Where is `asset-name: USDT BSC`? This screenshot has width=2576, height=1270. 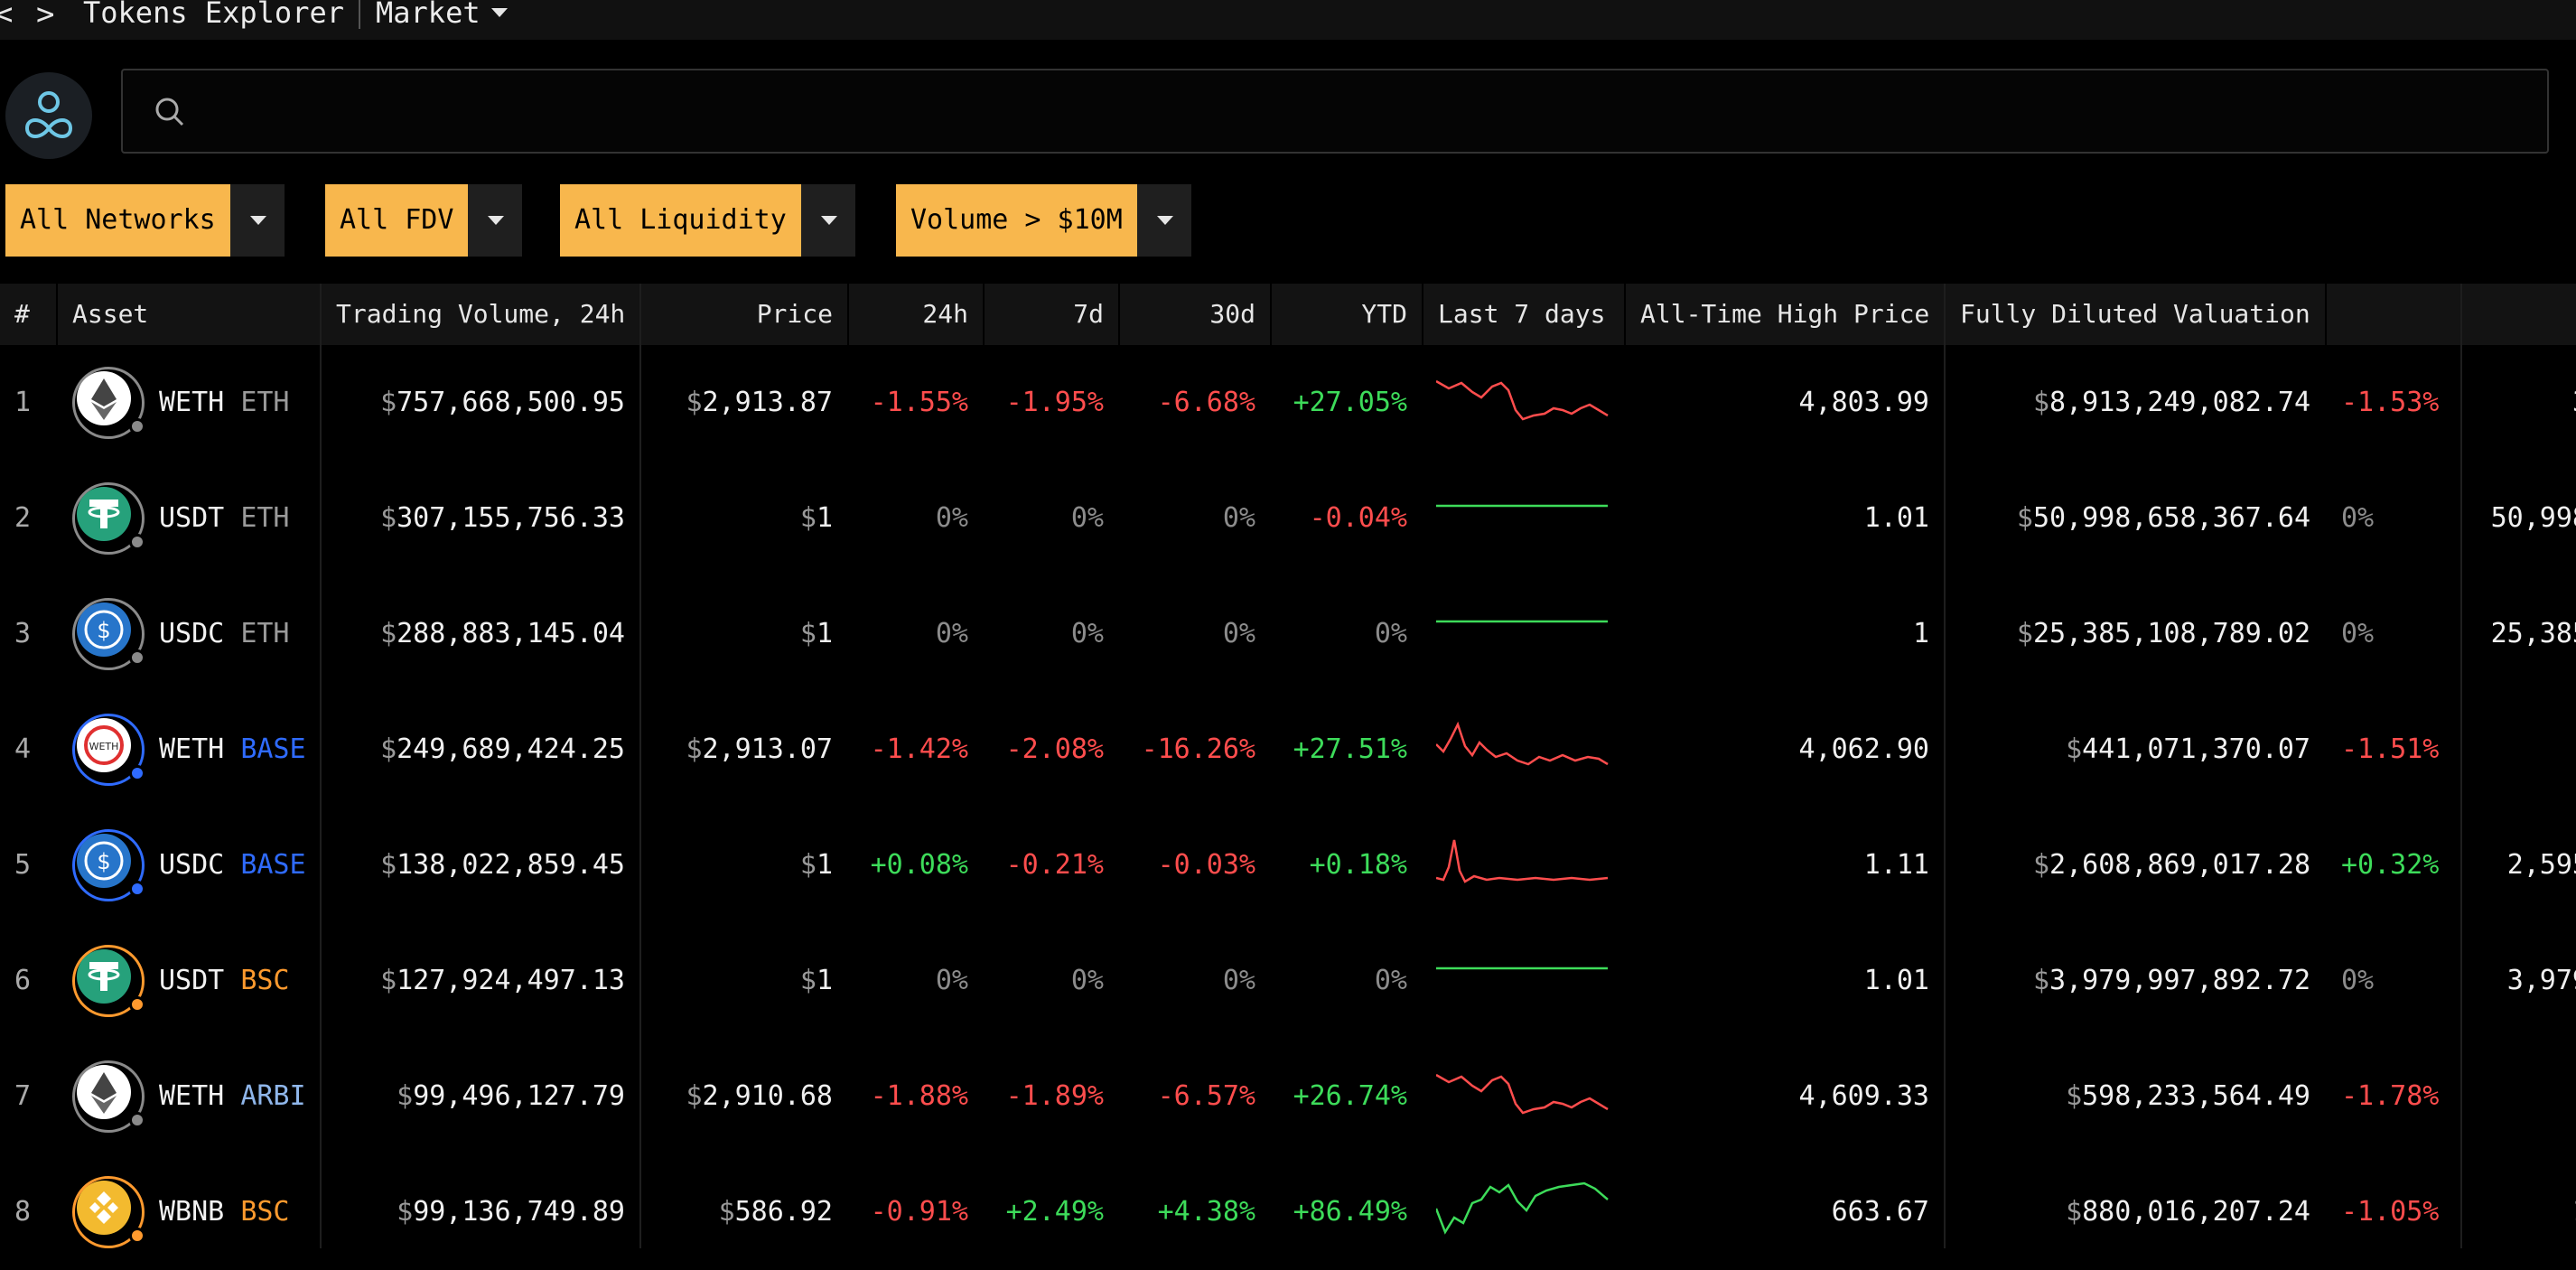
asset-name: USDT BSC is located at coordinates (224, 981).